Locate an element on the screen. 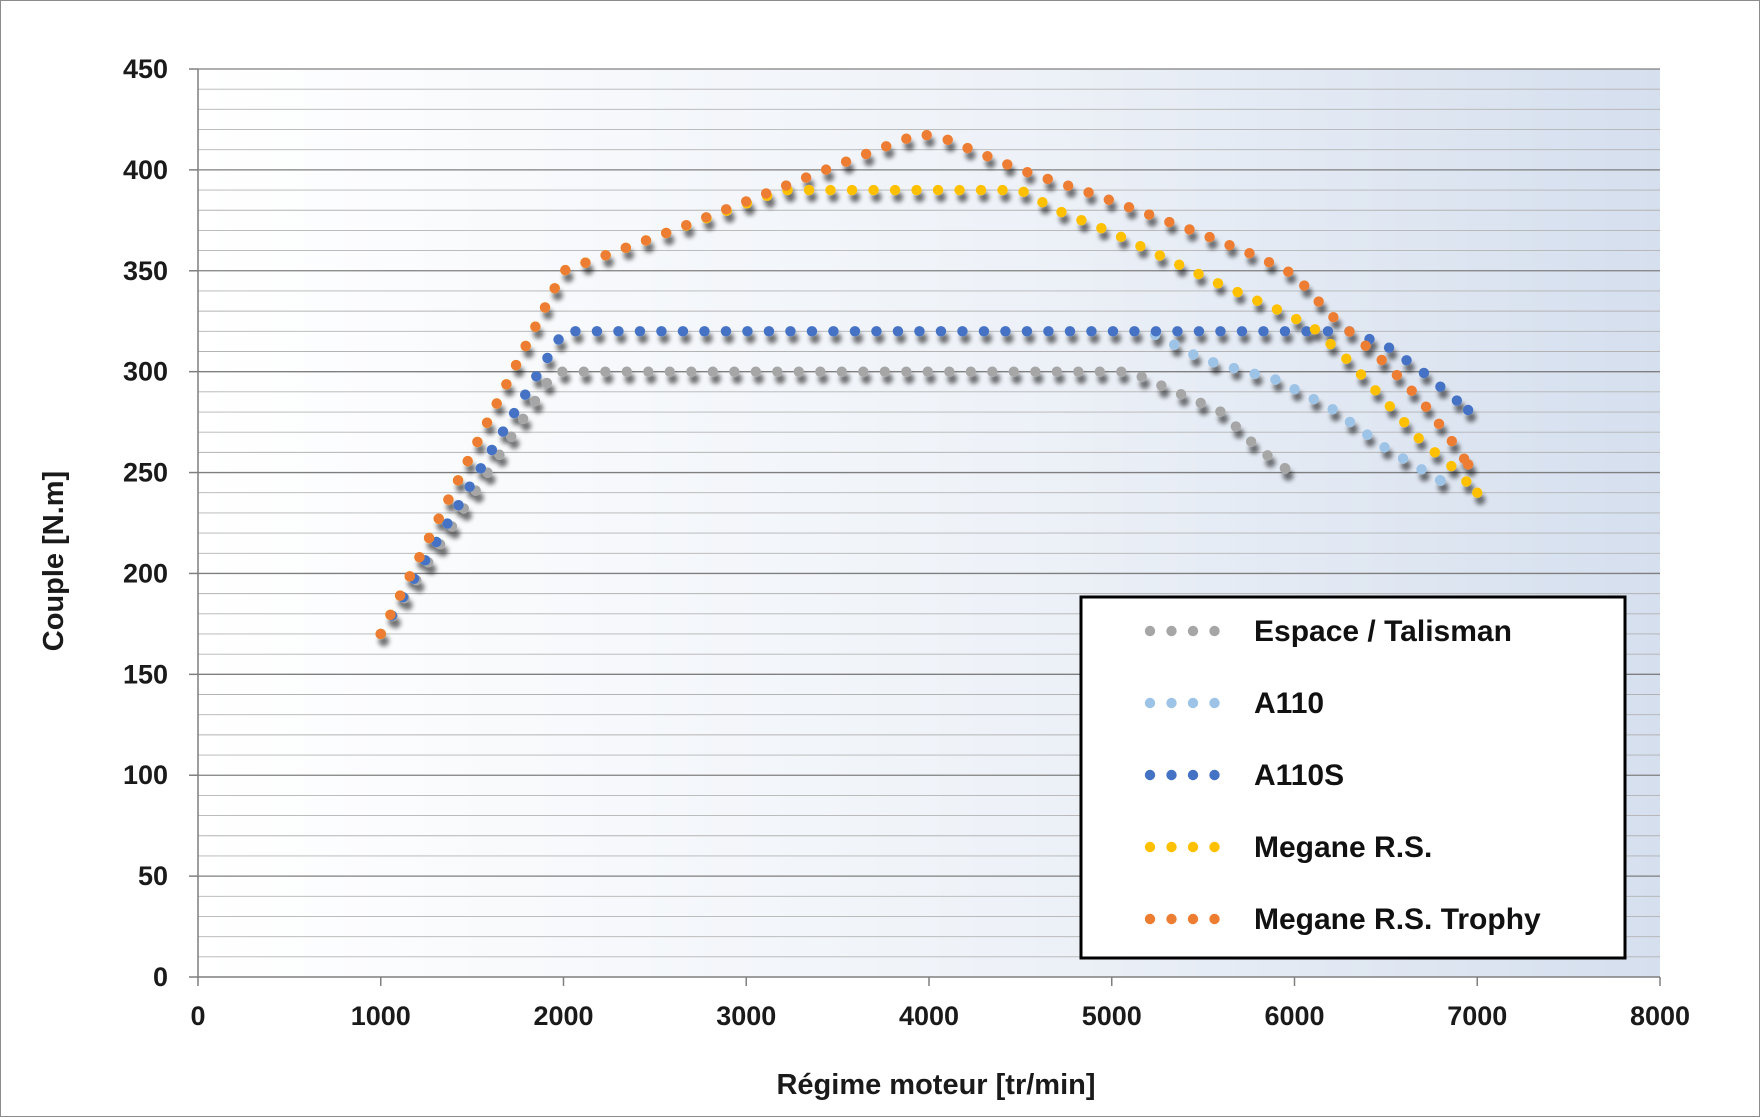 This screenshot has width=1760, height=1118. y-tick-label: 0 is located at coordinates (160, 977).